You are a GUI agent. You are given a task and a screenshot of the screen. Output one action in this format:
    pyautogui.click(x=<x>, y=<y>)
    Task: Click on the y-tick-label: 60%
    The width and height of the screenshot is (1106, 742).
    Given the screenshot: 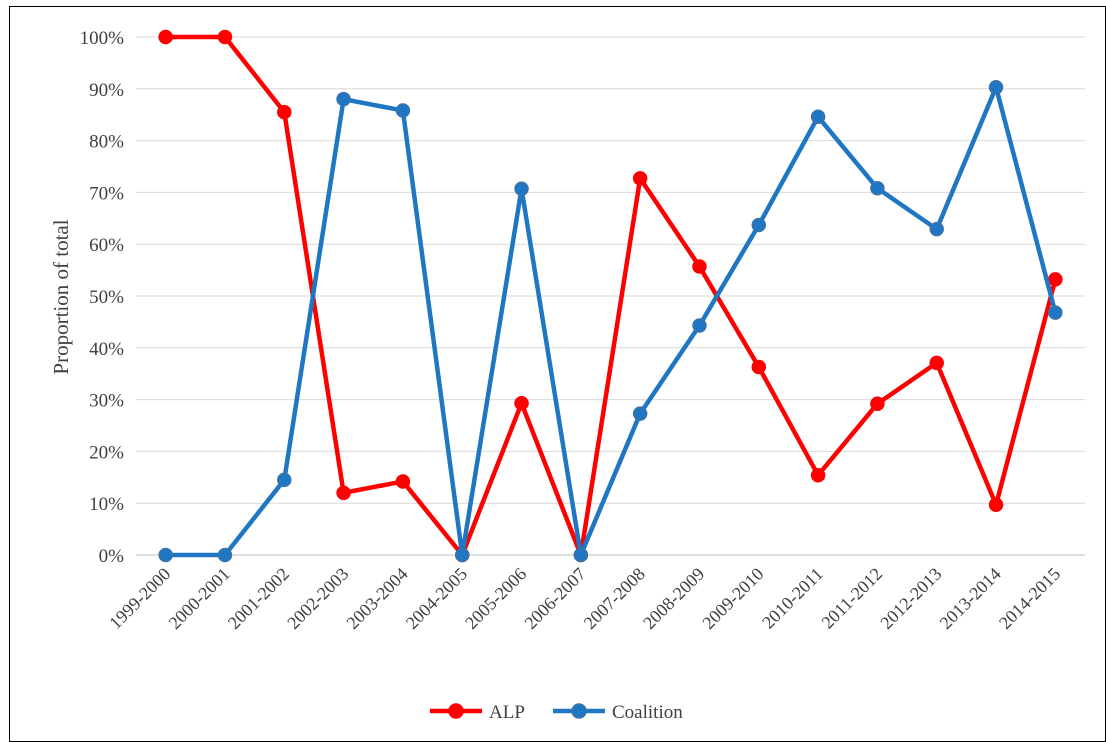 What is the action you would take?
    pyautogui.click(x=106, y=245)
    